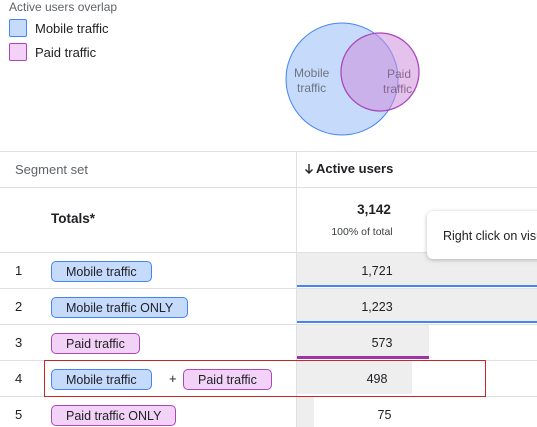 The image size is (537, 427). What do you see at coordinates (19, 378) in the screenshot?
I see `row-number: 4` at bounding box center [19, 378].